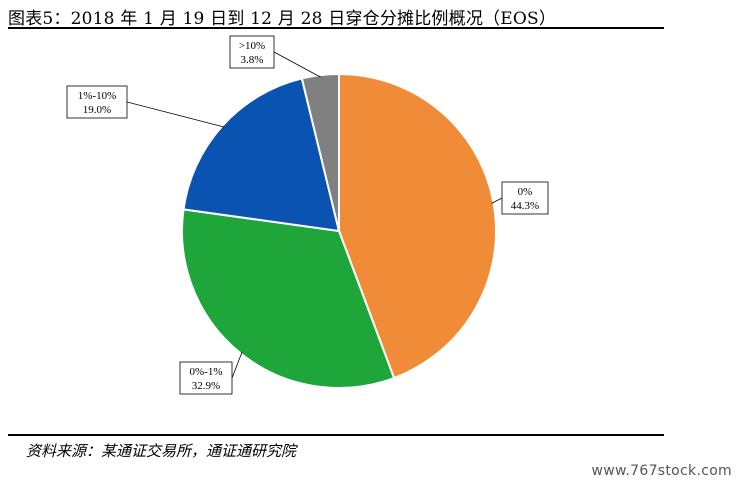  What do you see at coordinates (336, 435) in the screenshot?
I see `source-divider` at bounding box center [336, 435].